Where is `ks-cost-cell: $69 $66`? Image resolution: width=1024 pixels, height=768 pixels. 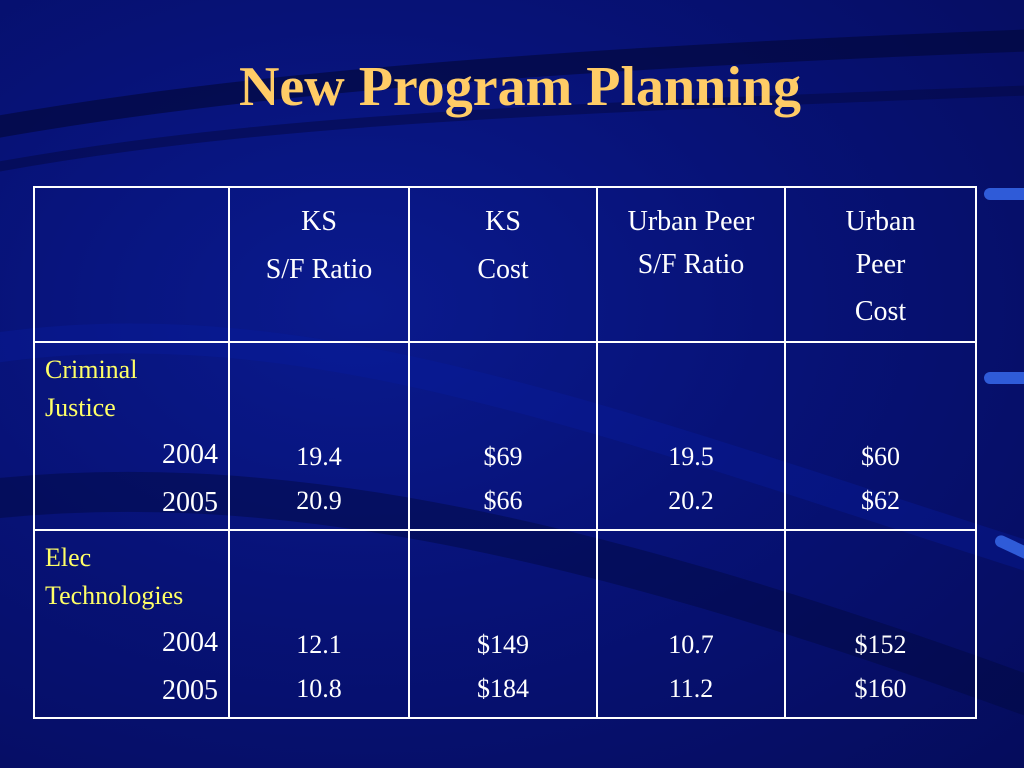 ks-cost-cell: $69 $66 is located at coordinates (503, 436).